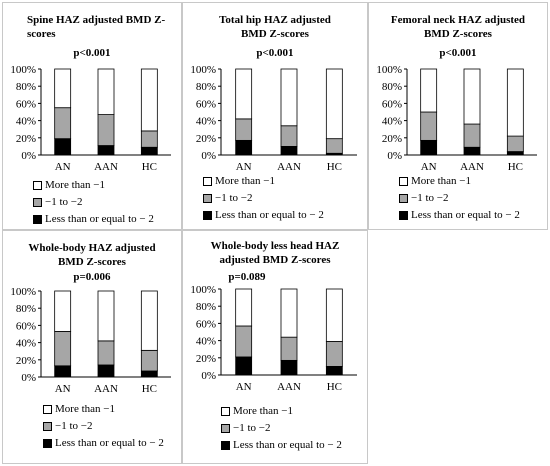 This screenshot has width=550, height=466. I want to click on legend-label: −1 to −2, so click(252, 428).